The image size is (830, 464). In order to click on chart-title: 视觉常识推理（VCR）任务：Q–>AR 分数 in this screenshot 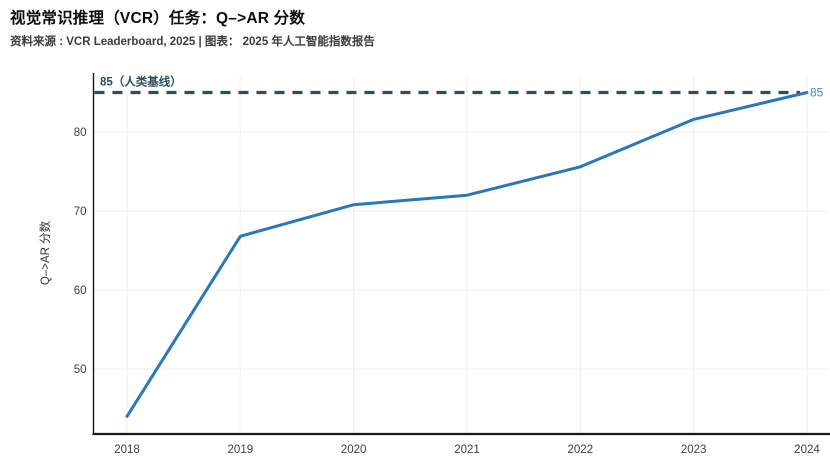, I will do `click(158, 18)`.